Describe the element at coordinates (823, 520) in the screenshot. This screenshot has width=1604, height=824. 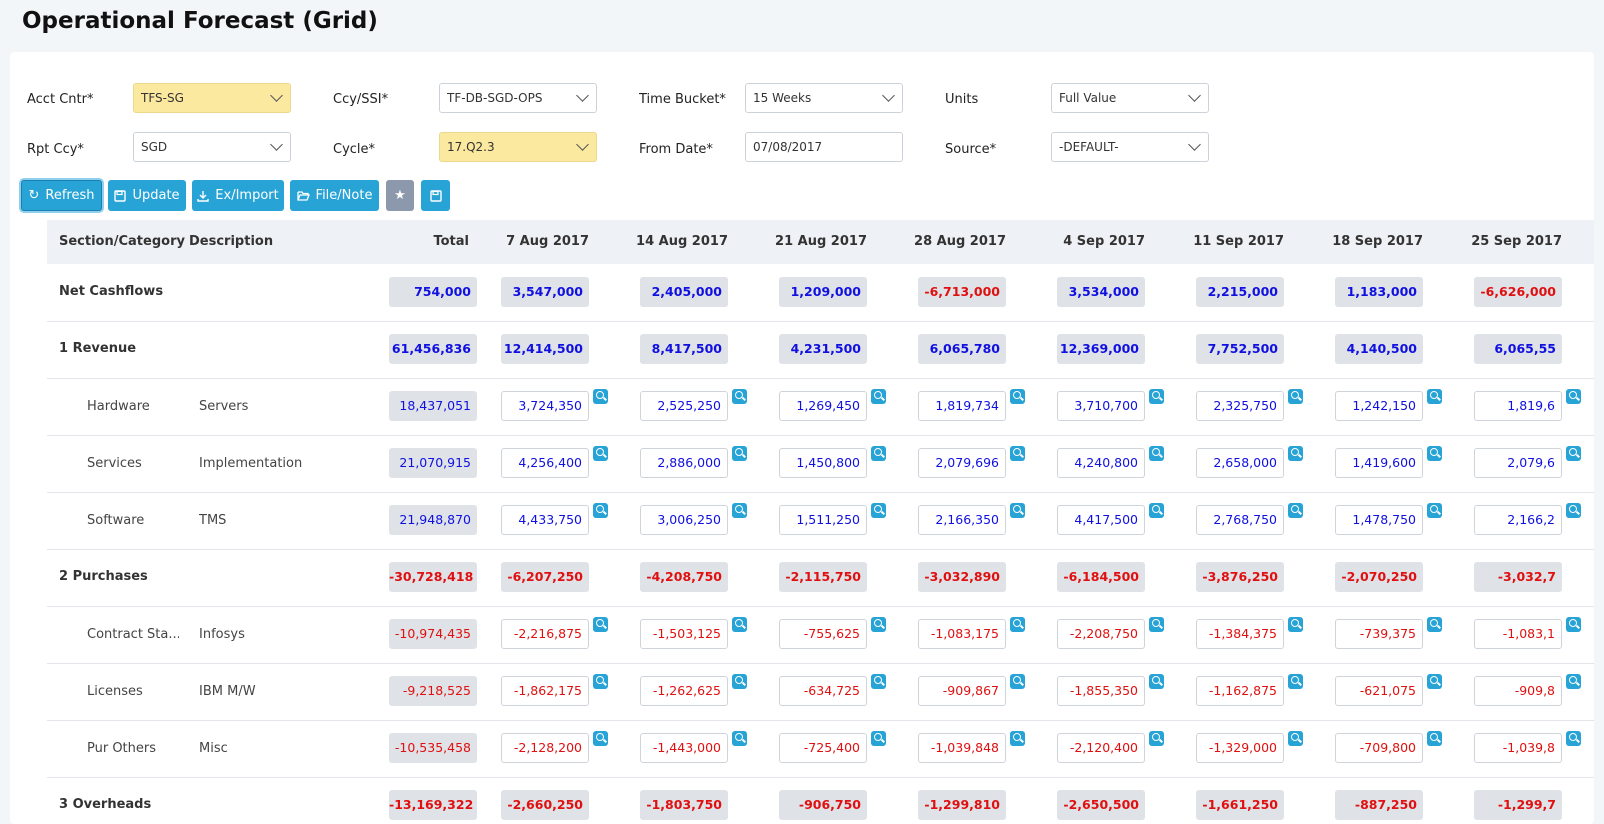
I see `value-input: 1,511,250` at that location.